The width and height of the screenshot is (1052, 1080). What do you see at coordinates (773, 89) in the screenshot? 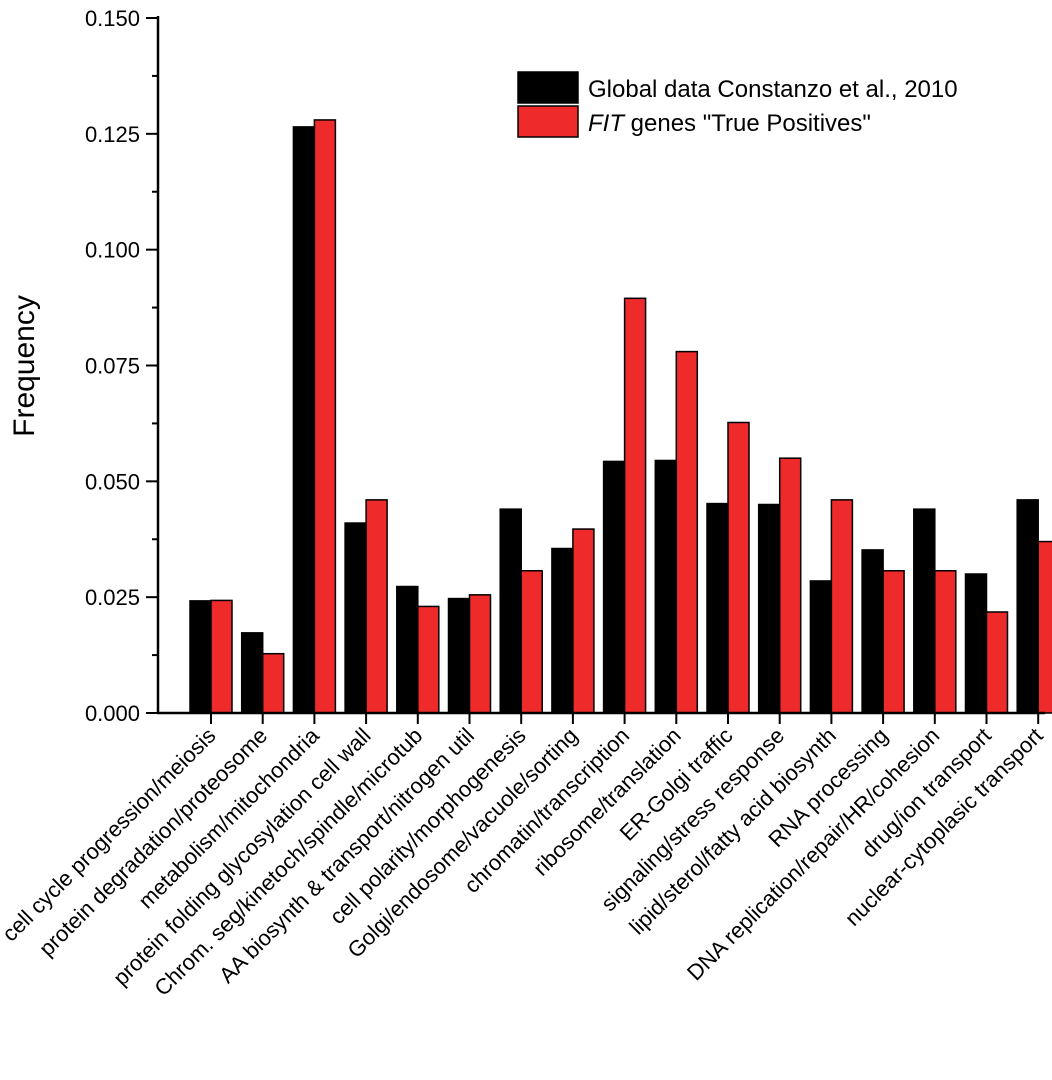
I see `legend-label-global: Global data Constanzo et al., 2010` at bounding box center [773, 89].